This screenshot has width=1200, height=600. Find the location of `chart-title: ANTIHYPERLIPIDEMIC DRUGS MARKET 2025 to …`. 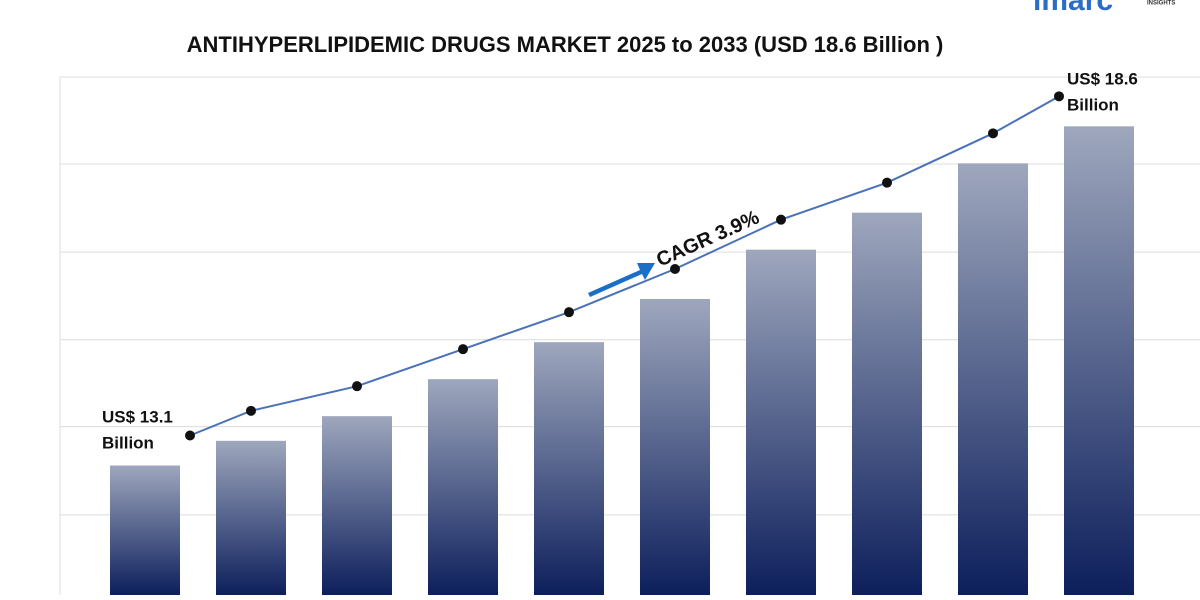

chart-title: ANTIHYPERLIPIDEMIC DRUGS MARKET 2025 to … is located at coordinates (565, 44).